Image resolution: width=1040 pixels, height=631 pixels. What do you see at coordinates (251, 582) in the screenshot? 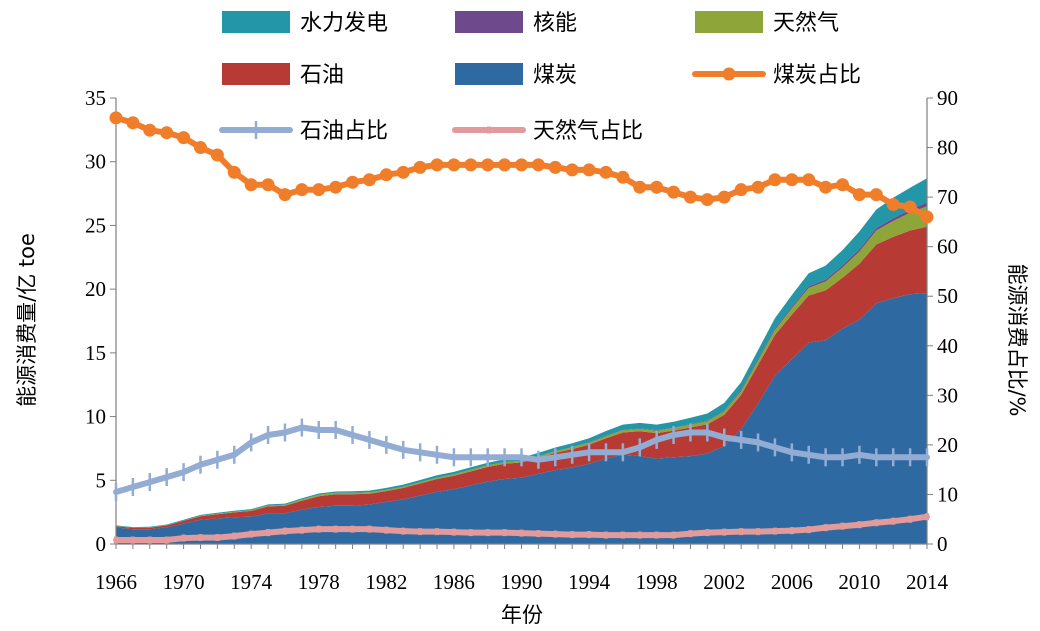
I see `x-tick-label: 1974` at bounding box center [251, 582].